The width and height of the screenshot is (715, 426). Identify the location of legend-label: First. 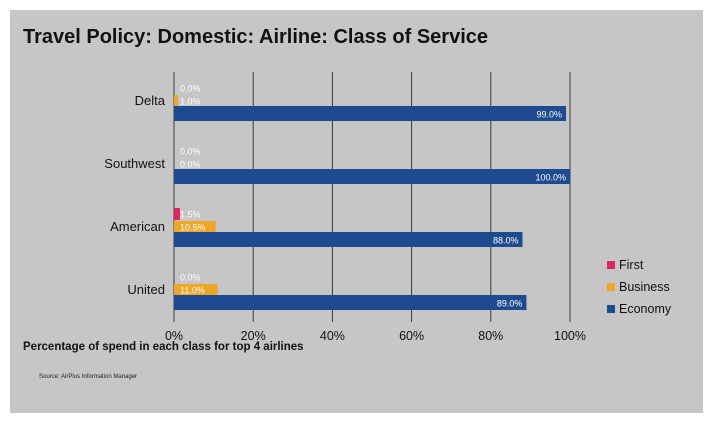
(631, 265).